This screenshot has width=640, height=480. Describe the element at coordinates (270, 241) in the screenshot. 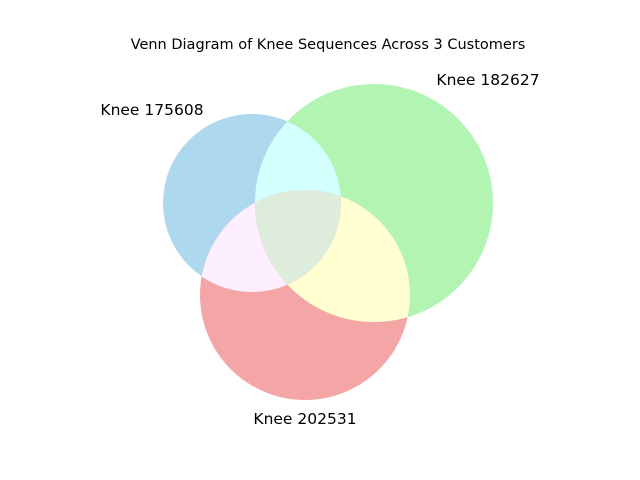

I see `region-a-and-c` at that location.